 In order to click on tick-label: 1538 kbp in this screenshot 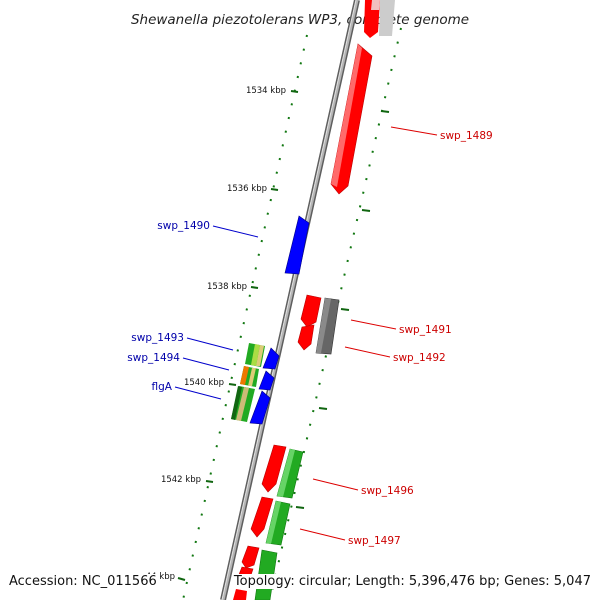, I will do `click(227, 287)`.